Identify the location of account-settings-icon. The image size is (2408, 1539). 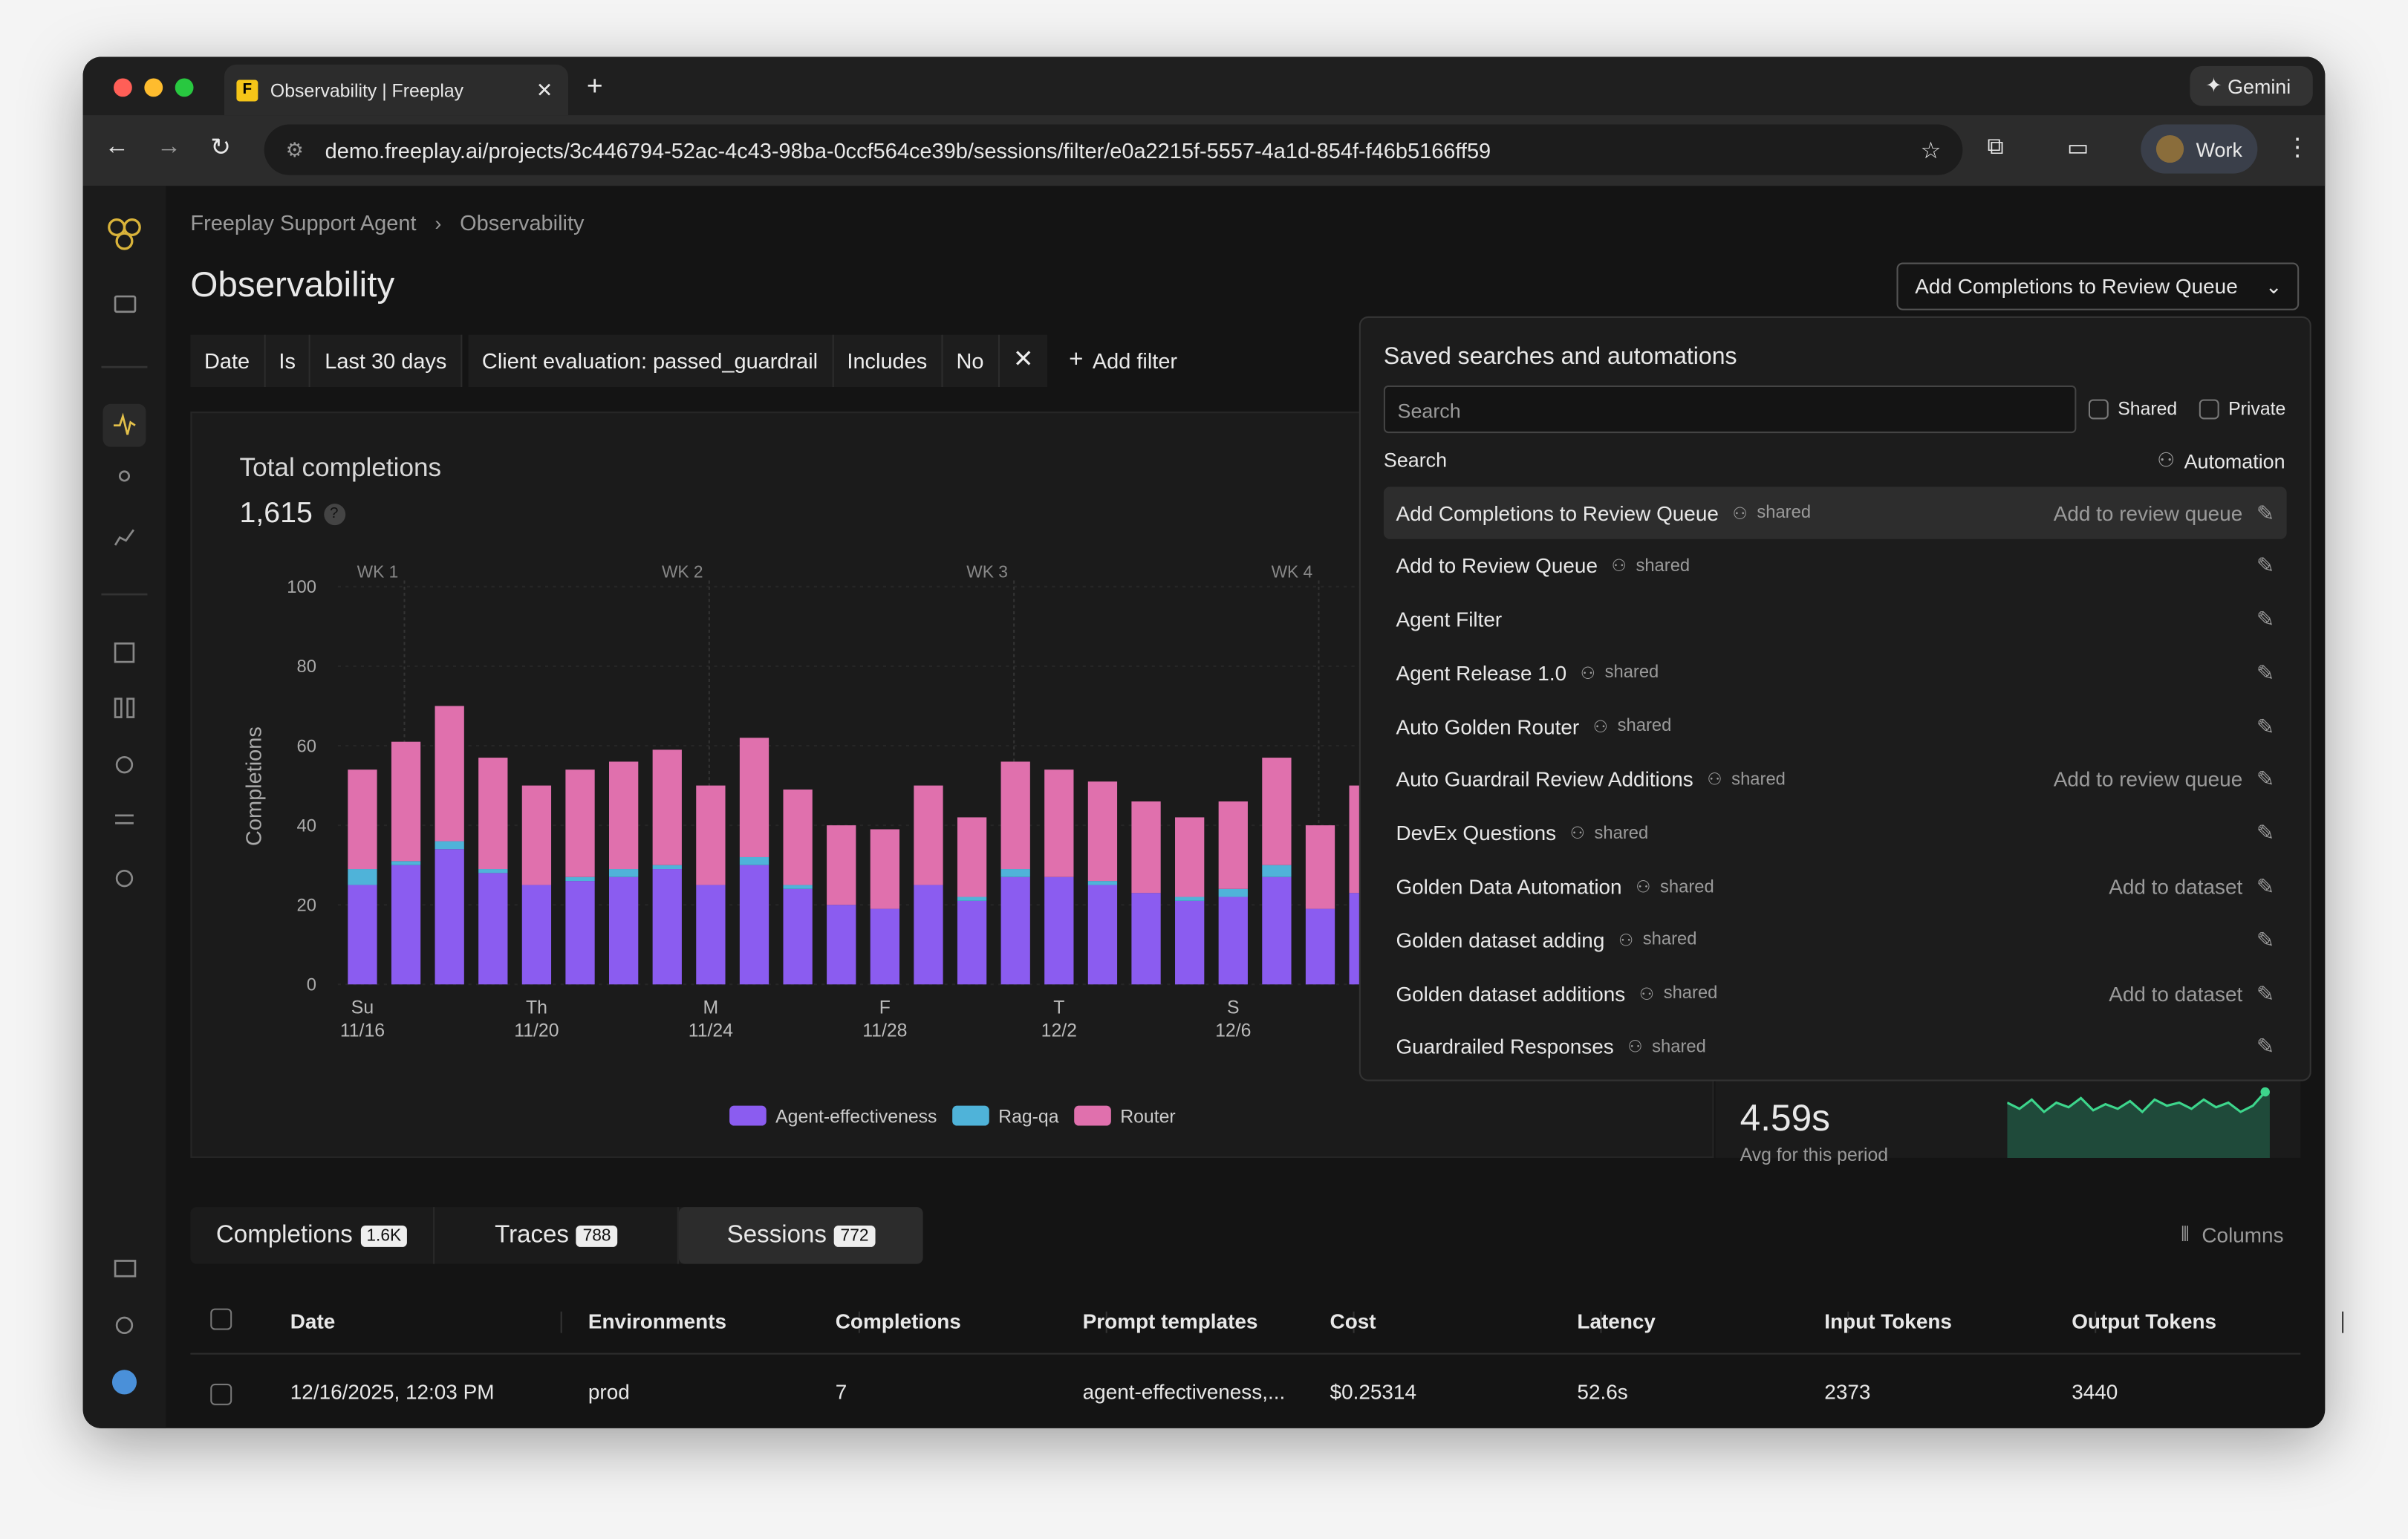
(124, 1325).